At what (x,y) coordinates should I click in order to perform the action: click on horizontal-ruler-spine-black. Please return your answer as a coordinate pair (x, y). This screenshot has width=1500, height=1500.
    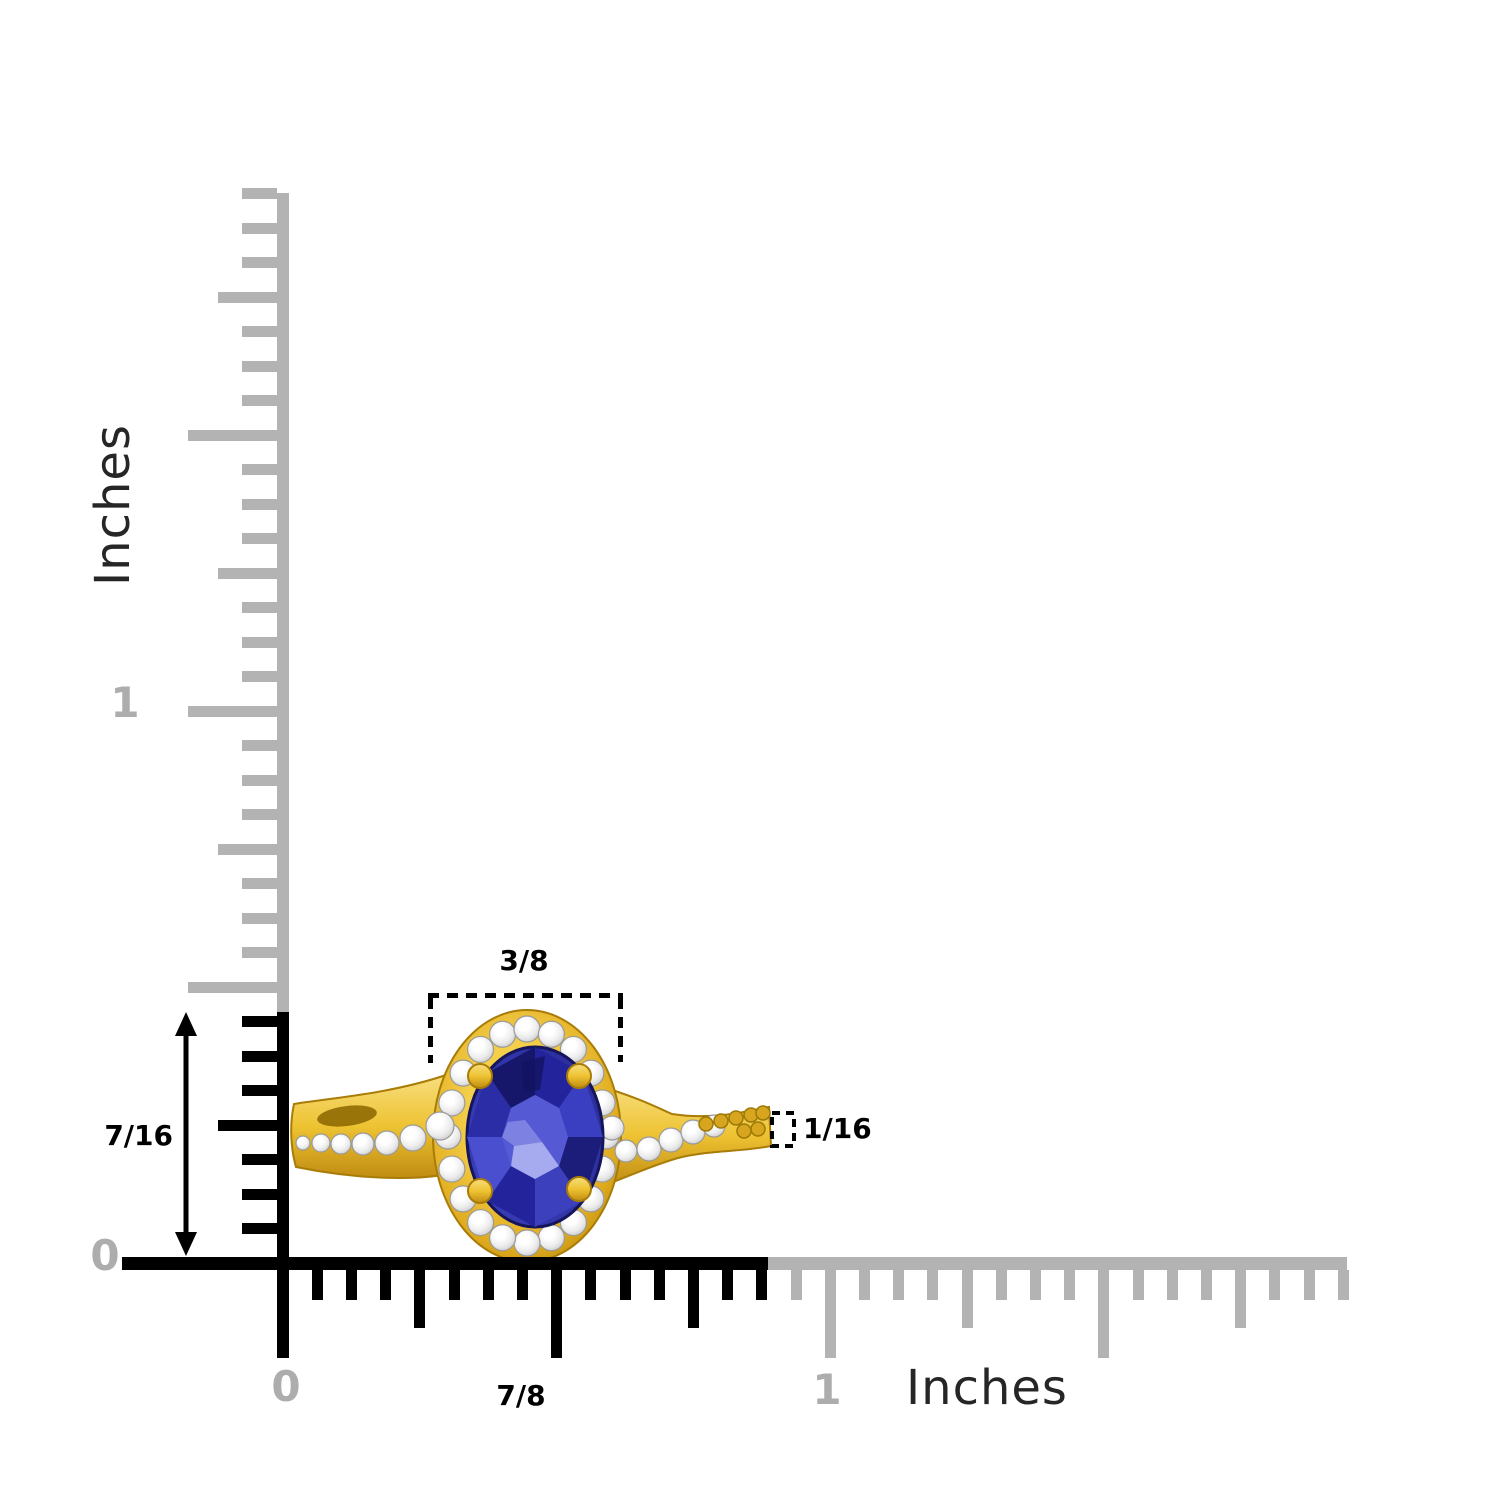
    Looking at the image, I should click on (445, 1263).